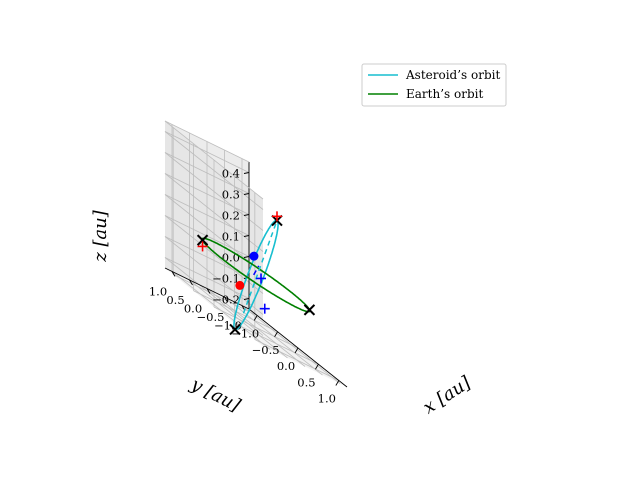  I want to click on z-tick-label: 0.2, so click(231, 216).